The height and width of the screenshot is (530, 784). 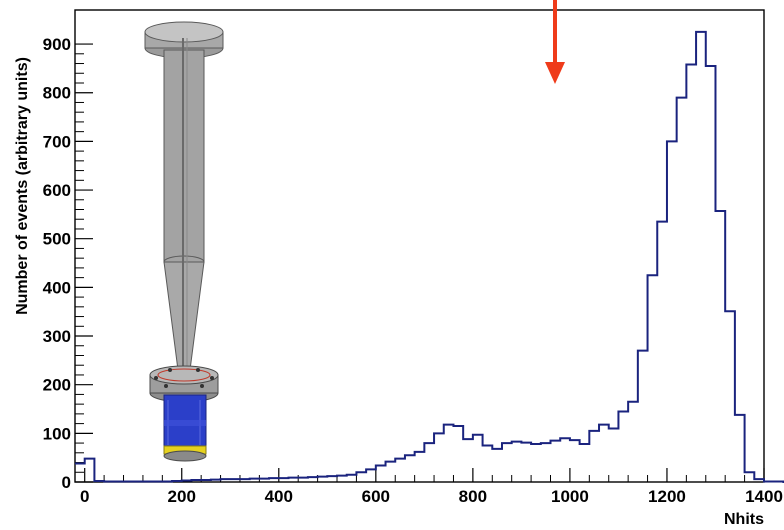 I want to click on y-tick-label: 300, so click(x=57, y=336).